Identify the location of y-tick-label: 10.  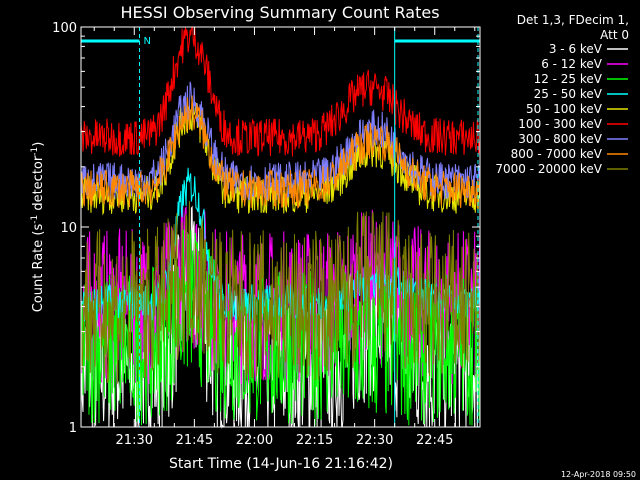
(68, 228).